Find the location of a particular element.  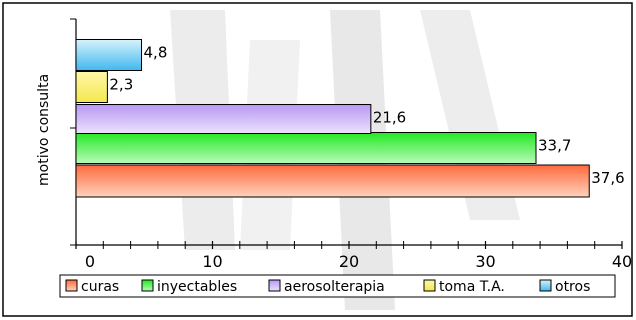

data-label: 2,3 is located at coordinates (121, 85).